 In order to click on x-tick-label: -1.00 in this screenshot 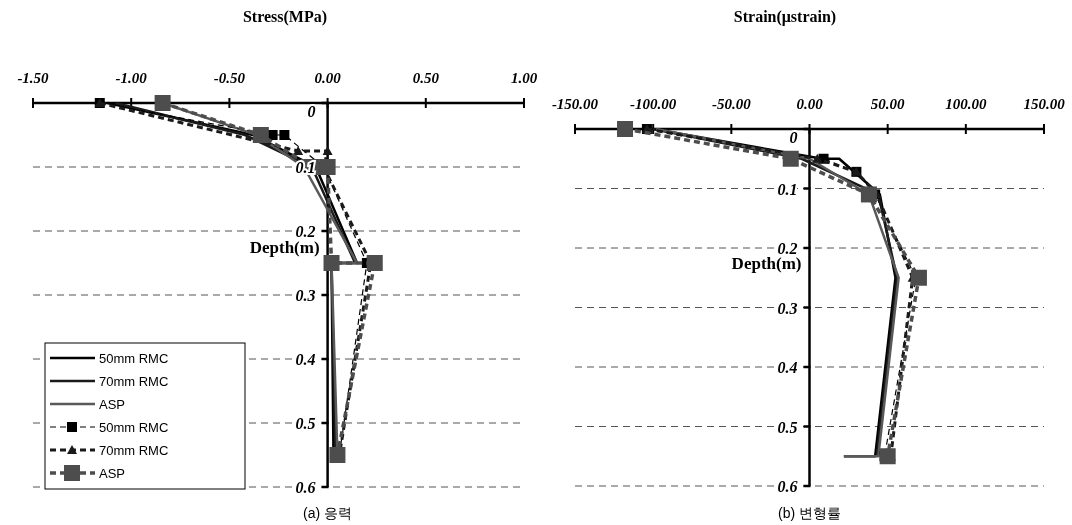, I will do `click(131, 78)`.